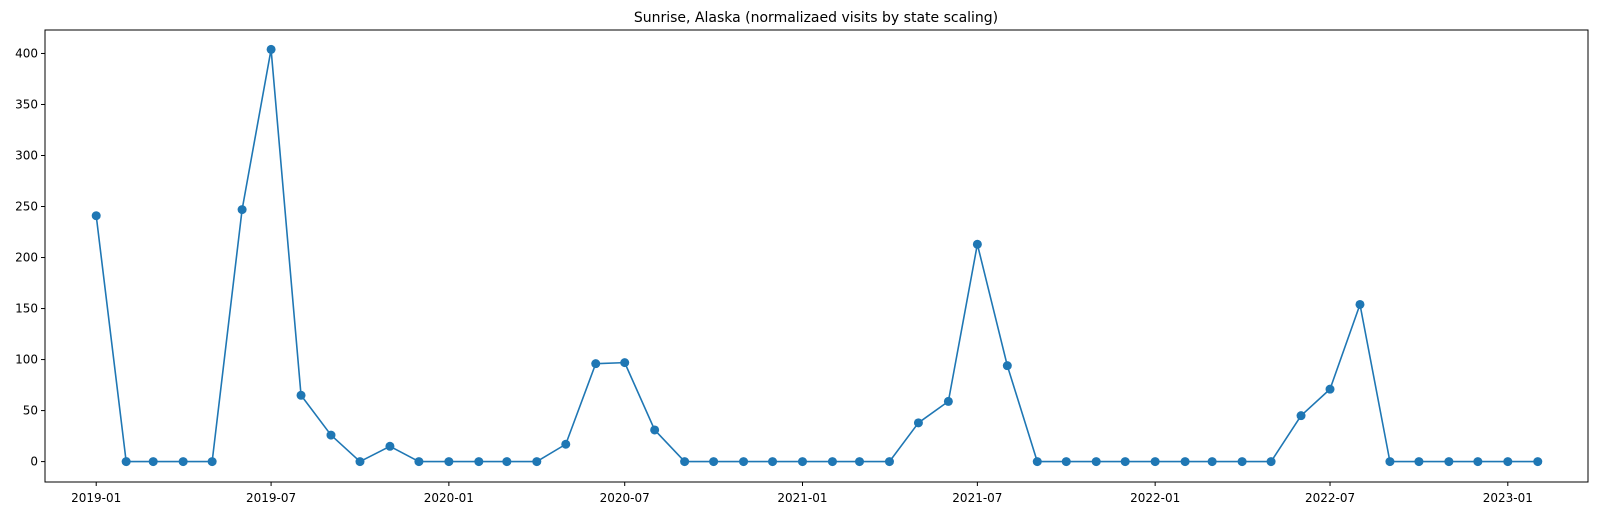  Describe the element at coordinates (26, 104) in the screenshot. I see `y-tick-label: 350` at that location.